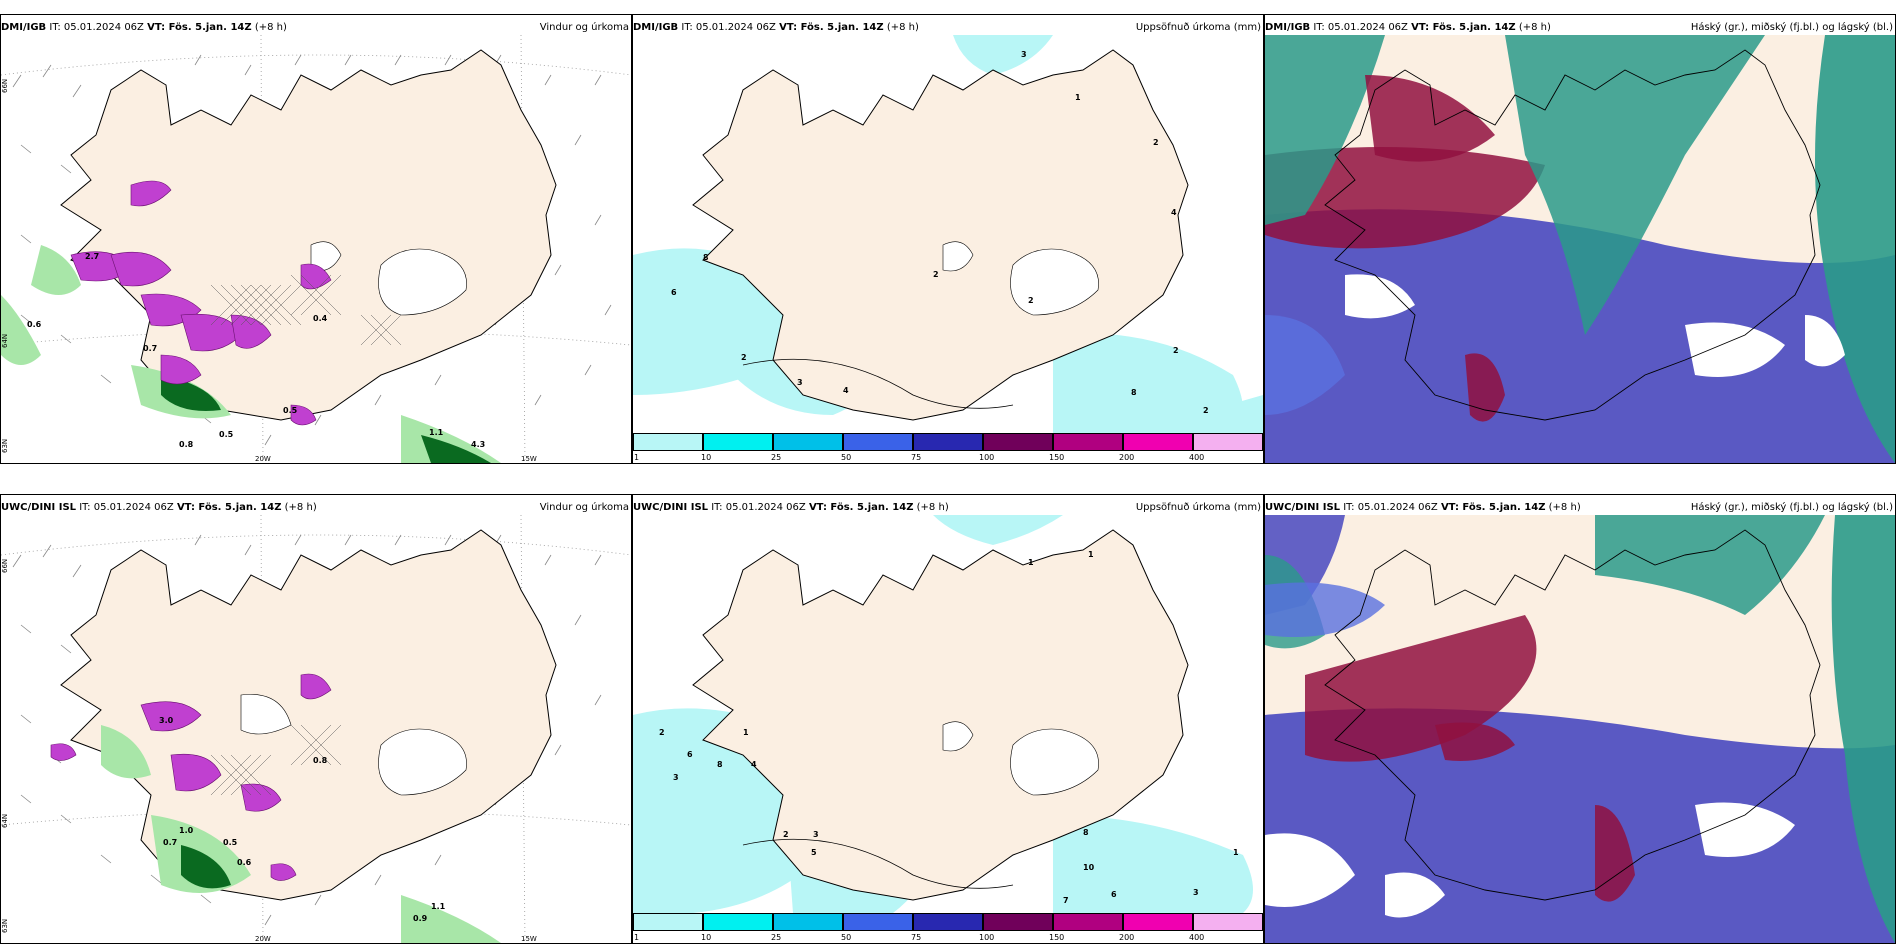  I want to click on colorbar-label: 1, so click(637, 457).